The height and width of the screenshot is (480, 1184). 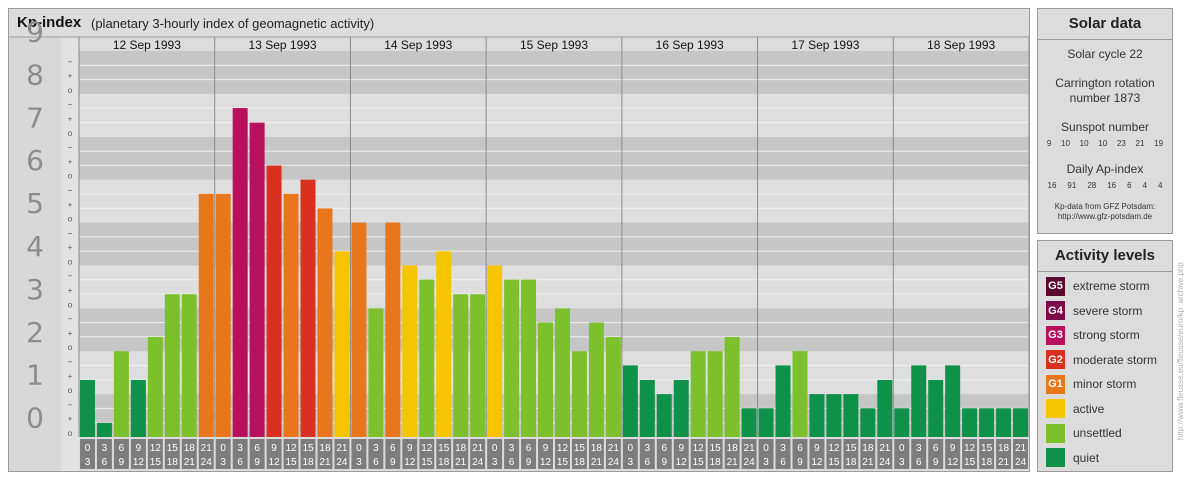 What do you see at coordinates (283, 45) in the screenshot?
I see `day-label: 13 Sep 1993` at bounding box center [283, 45].